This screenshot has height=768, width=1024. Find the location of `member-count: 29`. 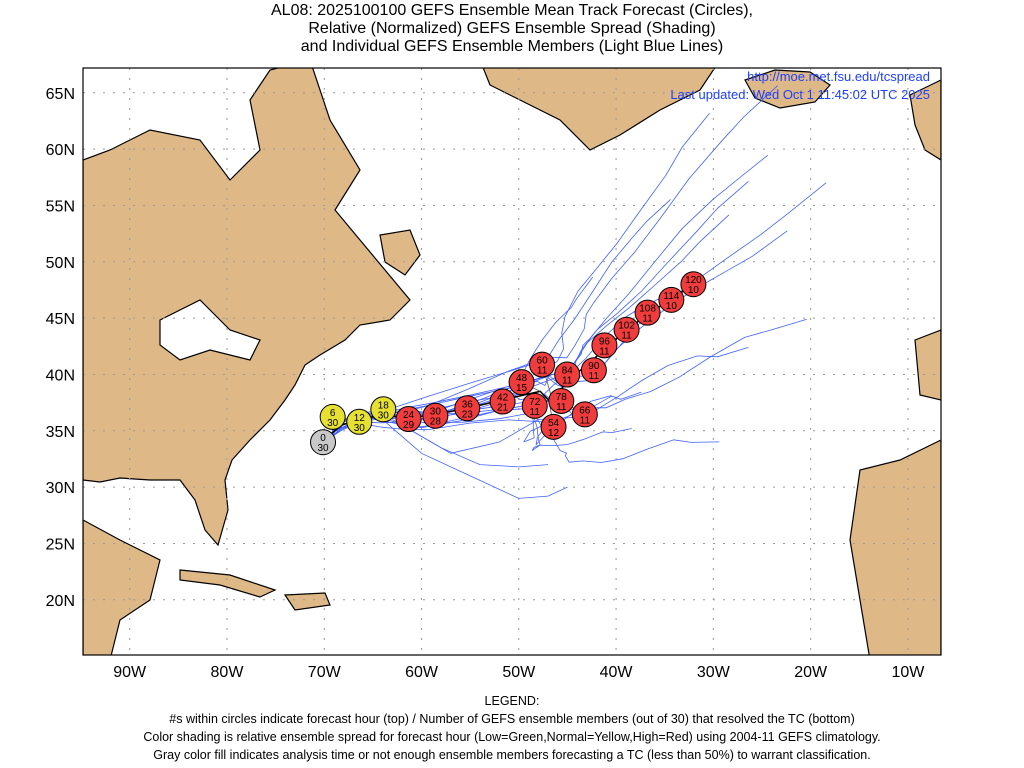

member-count: 29 is located at coordinates (409, 425).